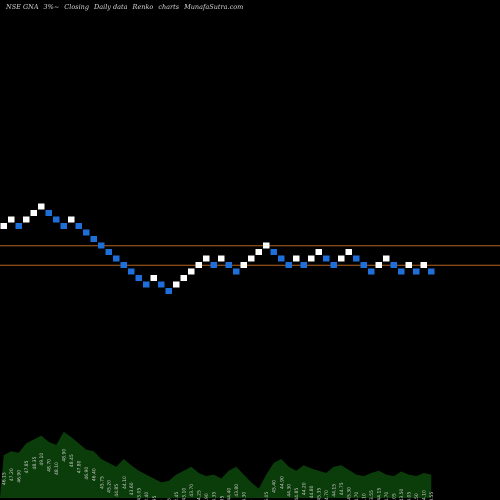  Describe the element at coordinates (222, 497) in the screenshot. I see `volume-label: 44.95` at that location.